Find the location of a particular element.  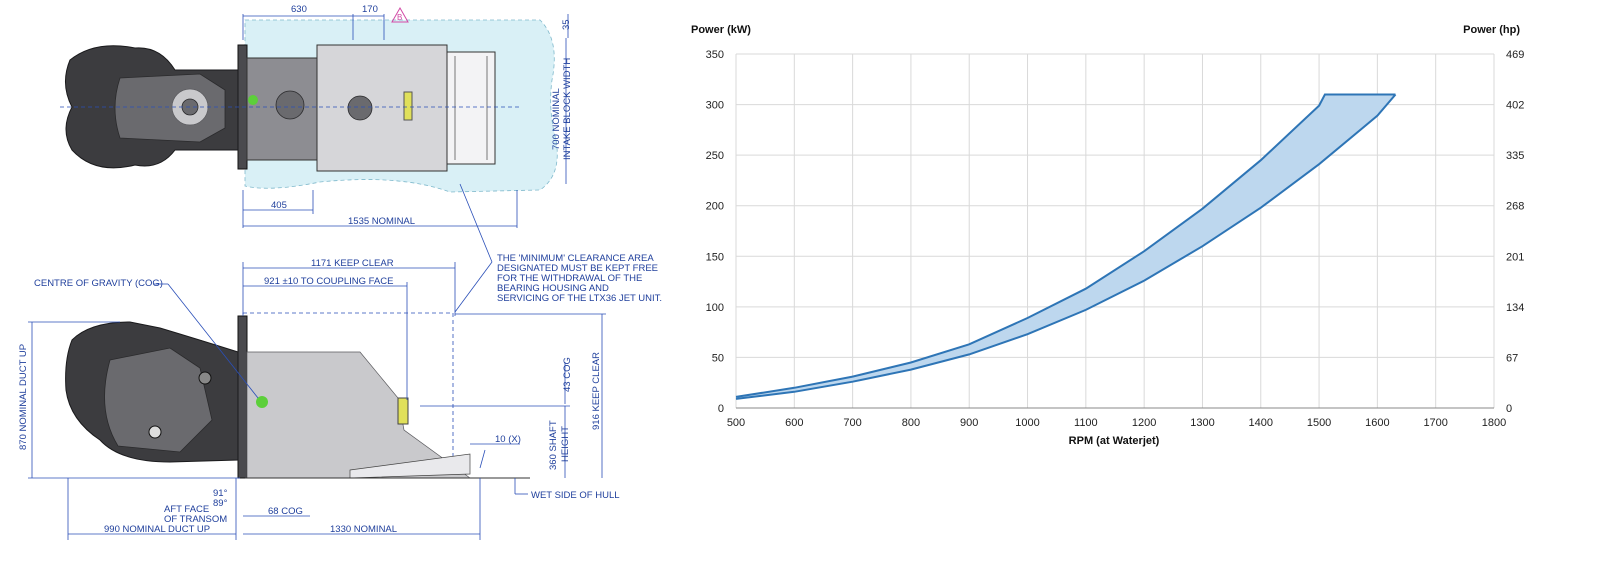

x-tick-label: 1700 is located at coordinates (1435, 423).